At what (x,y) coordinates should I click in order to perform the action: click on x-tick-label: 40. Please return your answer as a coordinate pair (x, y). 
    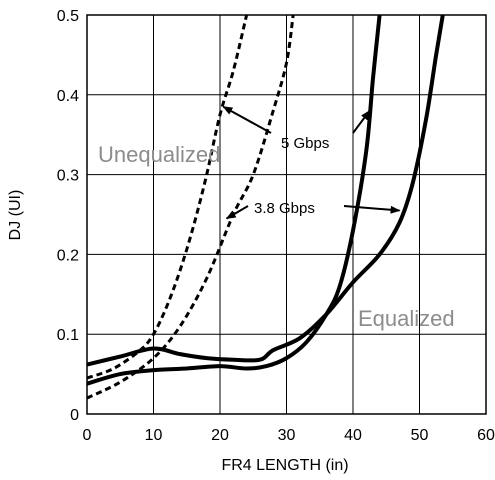
    Looking at the image, I should click on (353, 435).